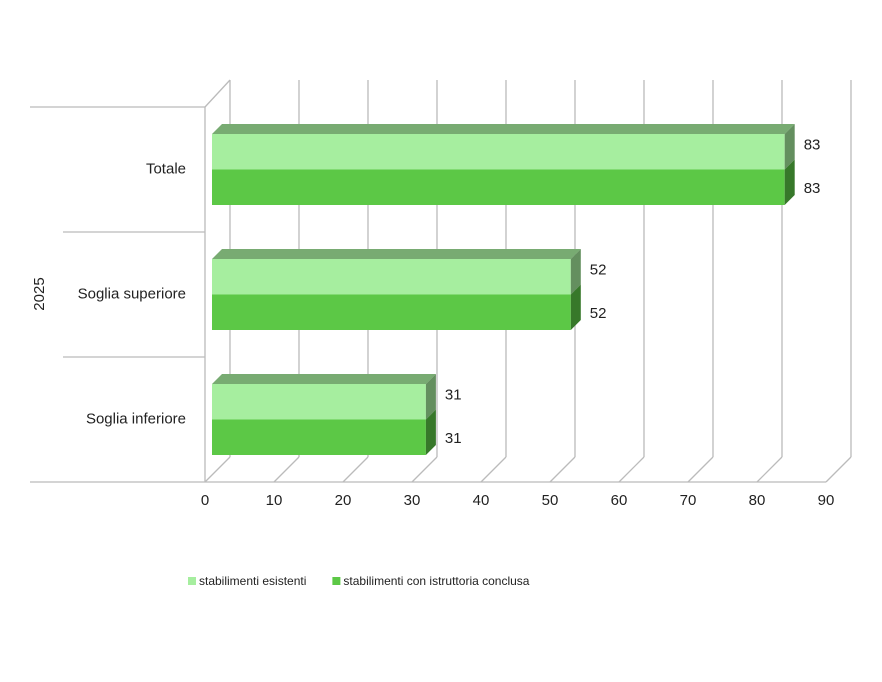 This screenshot has width=882, height=682. I want to click on y-tick-label: Totale, so click(166, 168).